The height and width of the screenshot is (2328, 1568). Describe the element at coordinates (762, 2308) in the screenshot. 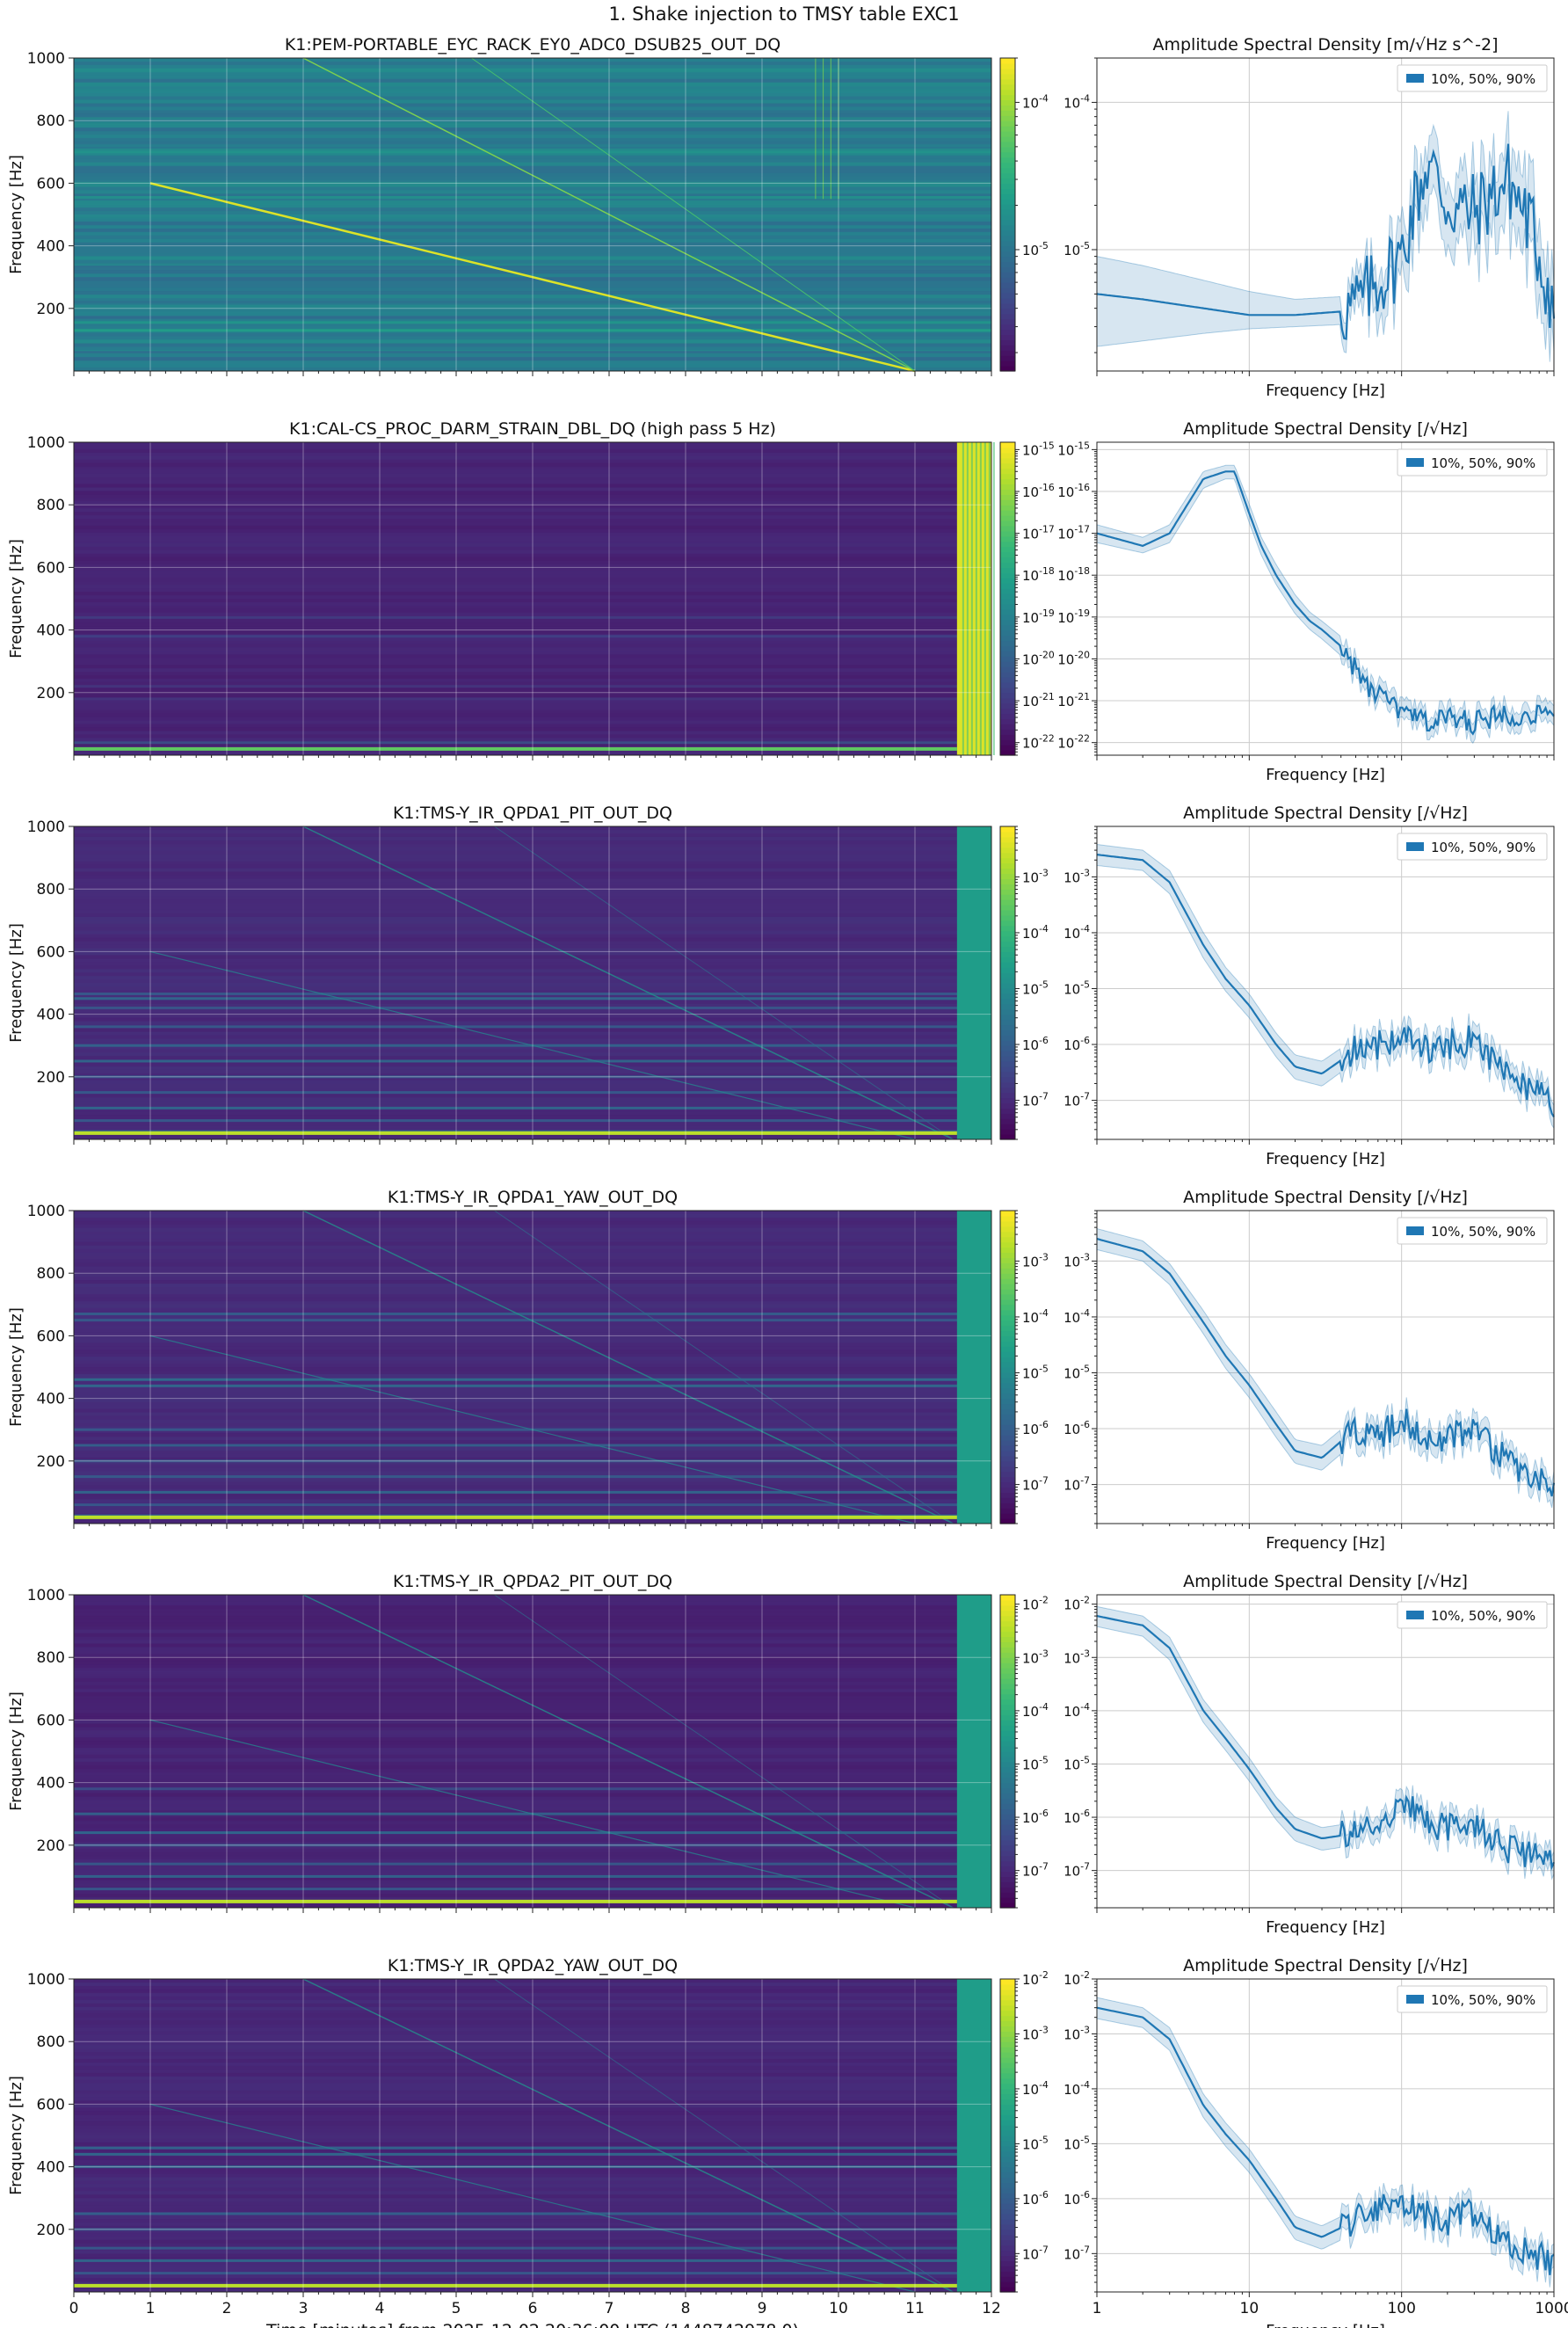

I see `x-tick-label: 9` at that location.